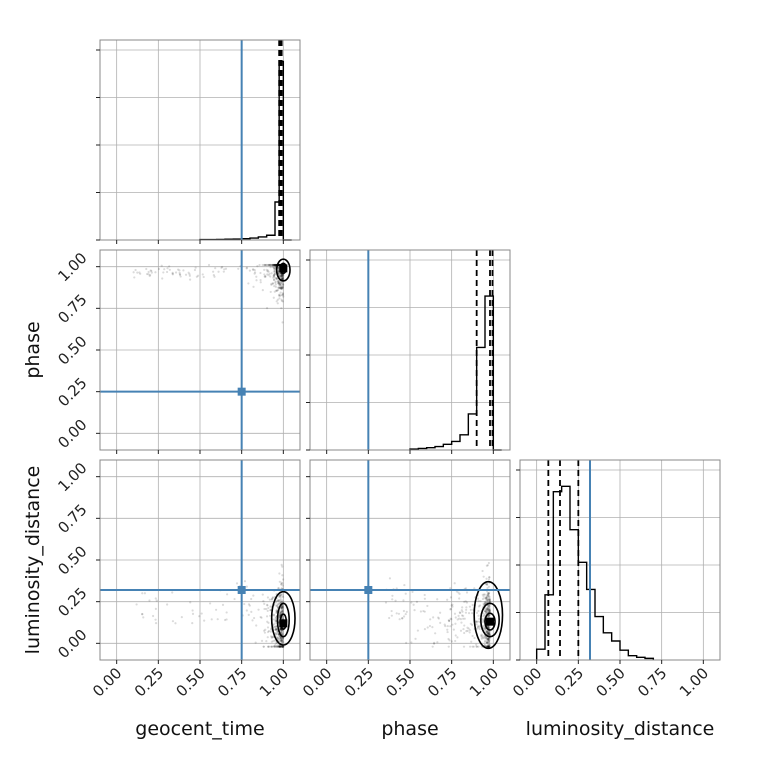  What do you see at coordinates (190, 682) in the screenshot?
I see `x-tick-label: 0.50` at bounding box center [190, 682].